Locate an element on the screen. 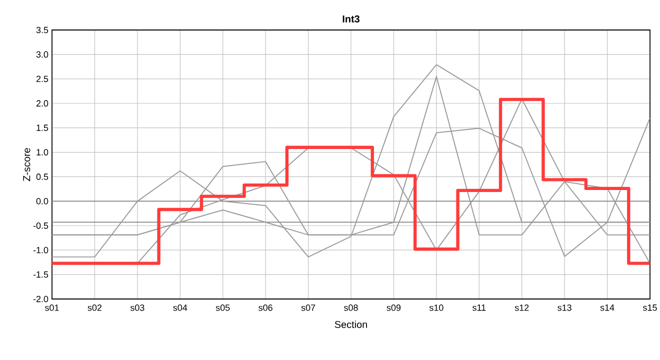  y-tick-label: 0.0 is located at coordinates (42, 201).